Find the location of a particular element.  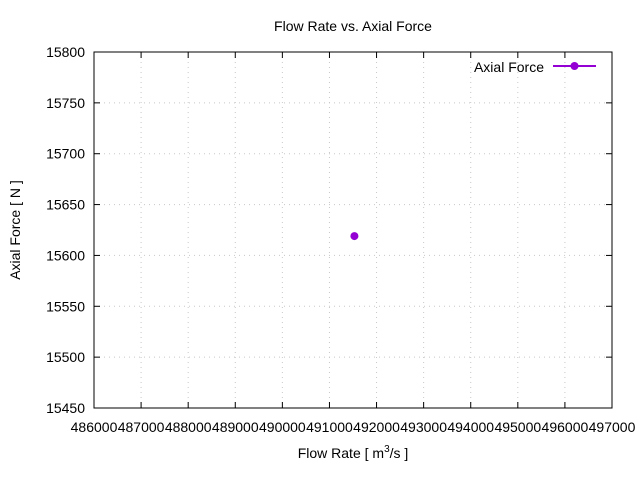

x-axis-label-tail: /s ] is located at coordinates (399, 453).